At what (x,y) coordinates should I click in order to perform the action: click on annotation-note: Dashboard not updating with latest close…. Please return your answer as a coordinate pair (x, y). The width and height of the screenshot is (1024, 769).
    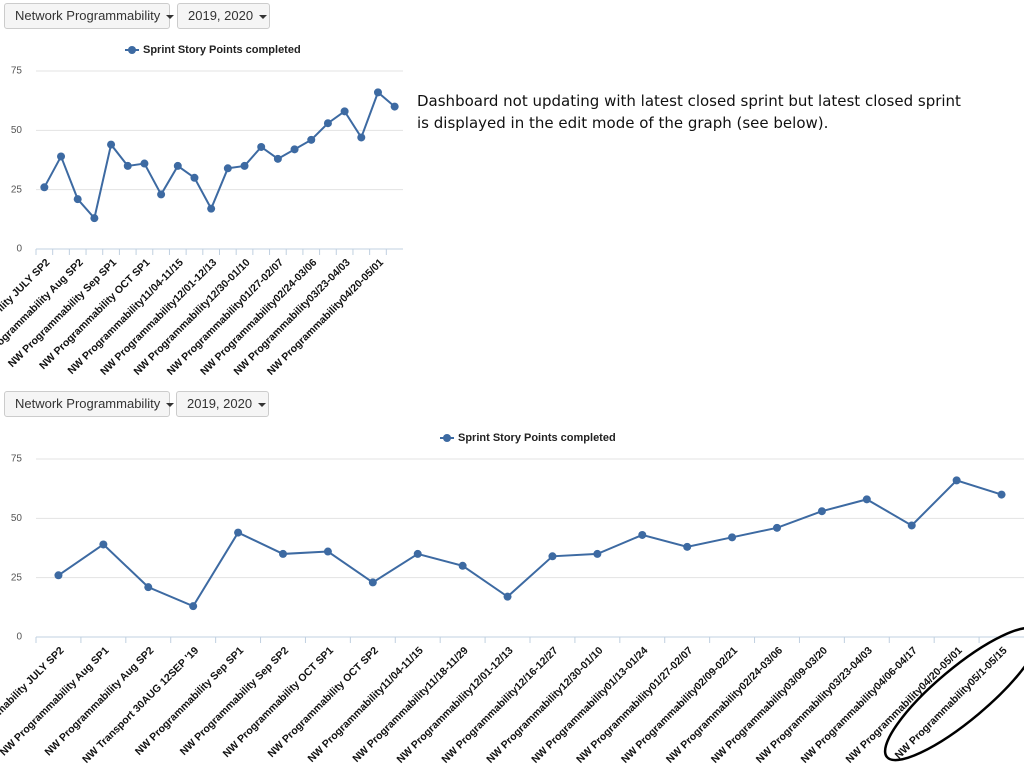
    Looking at the image, I should click on (689, 112).